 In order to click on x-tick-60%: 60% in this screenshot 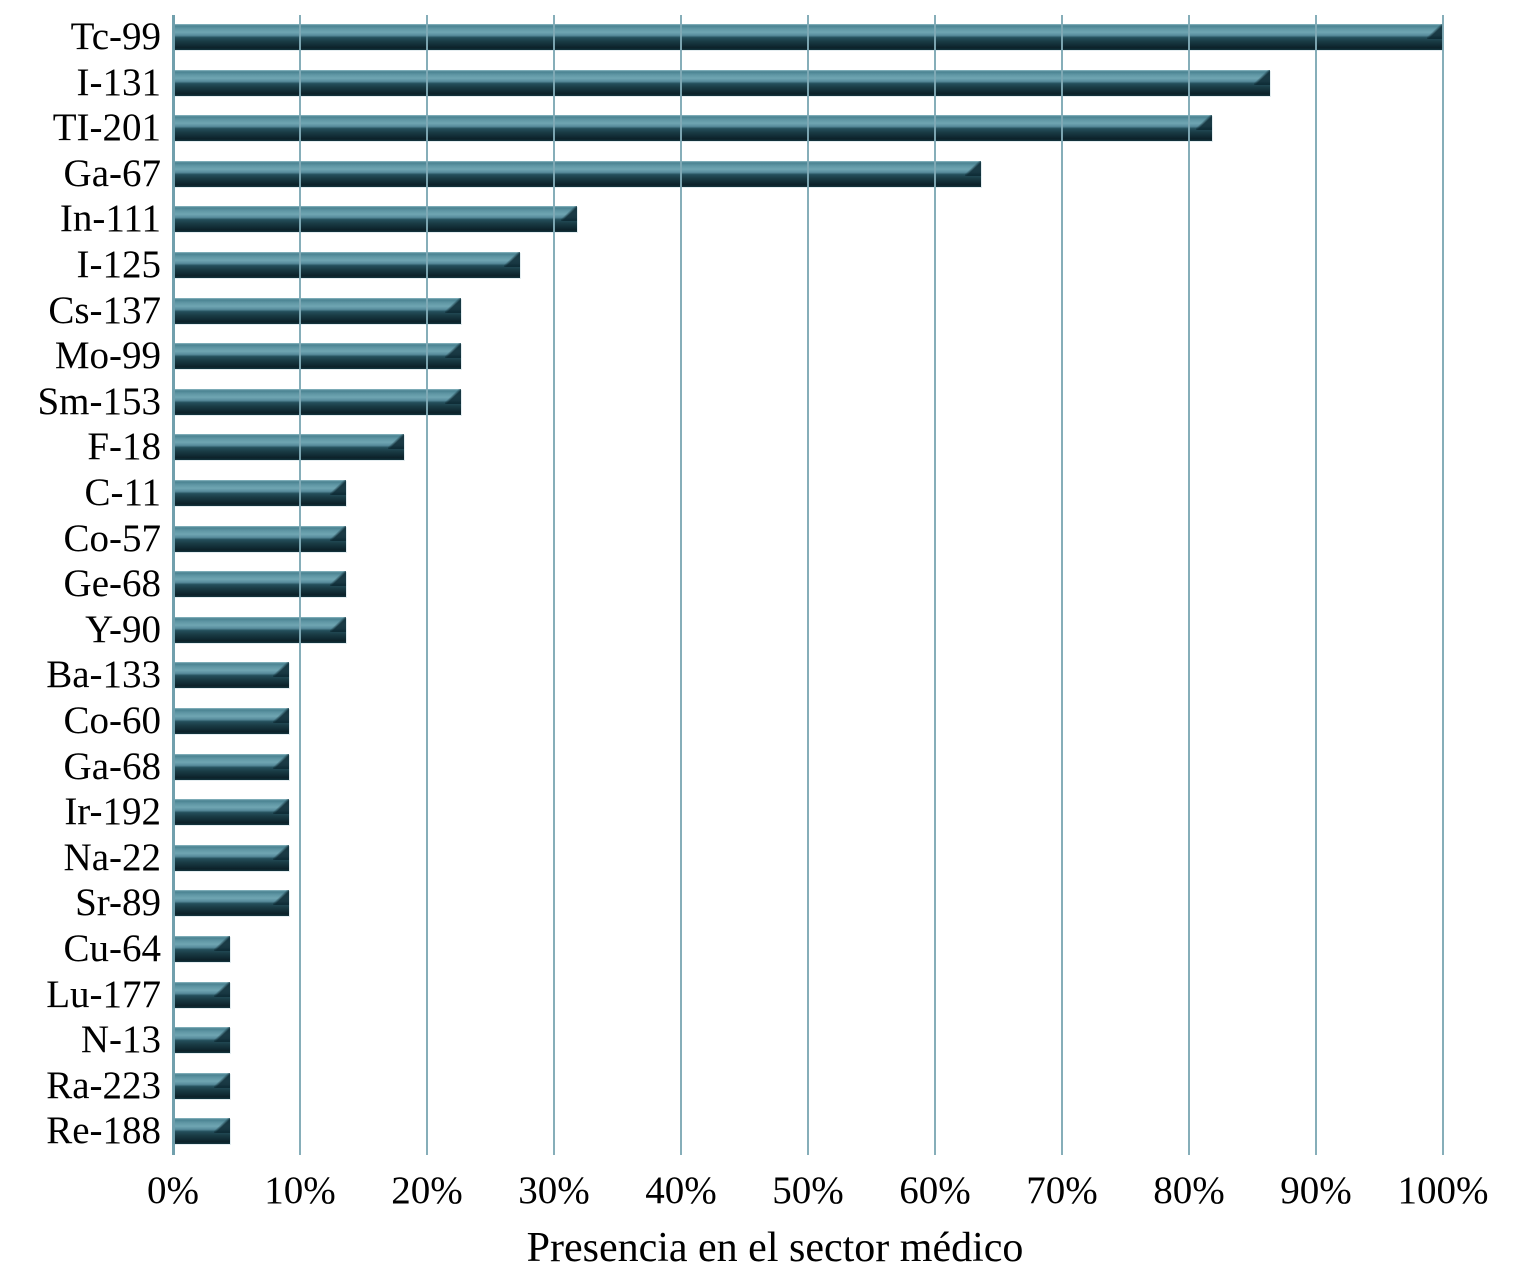, I will do `click(935, 1190)`.